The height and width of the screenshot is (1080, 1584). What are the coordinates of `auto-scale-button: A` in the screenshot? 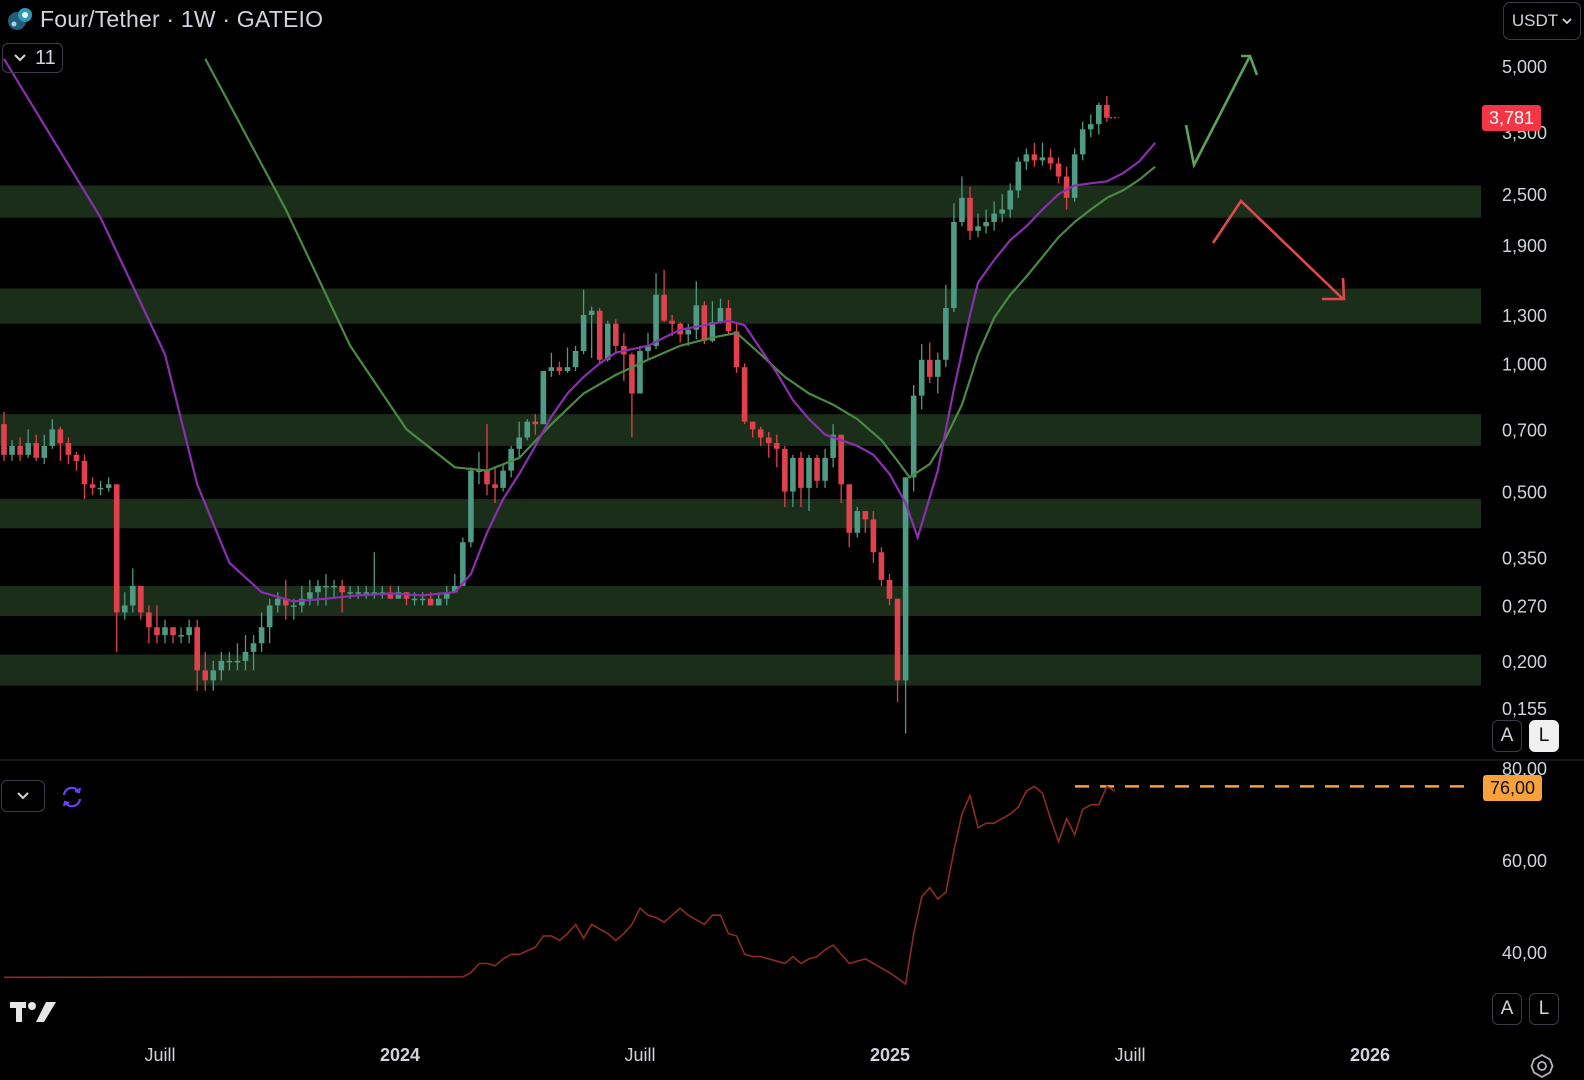 It's located at (1507, 736).